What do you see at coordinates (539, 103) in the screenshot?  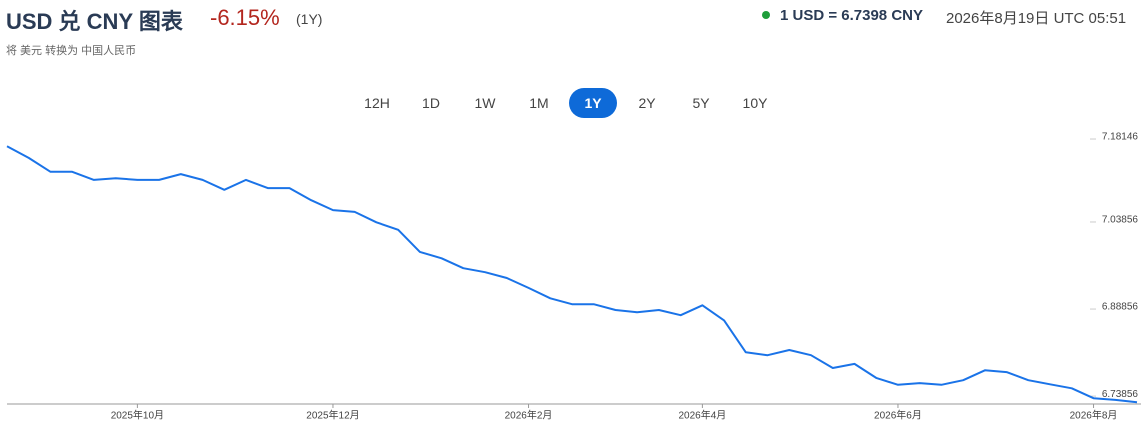 I see `range-button: 1M` at bounding box center [539, 103].